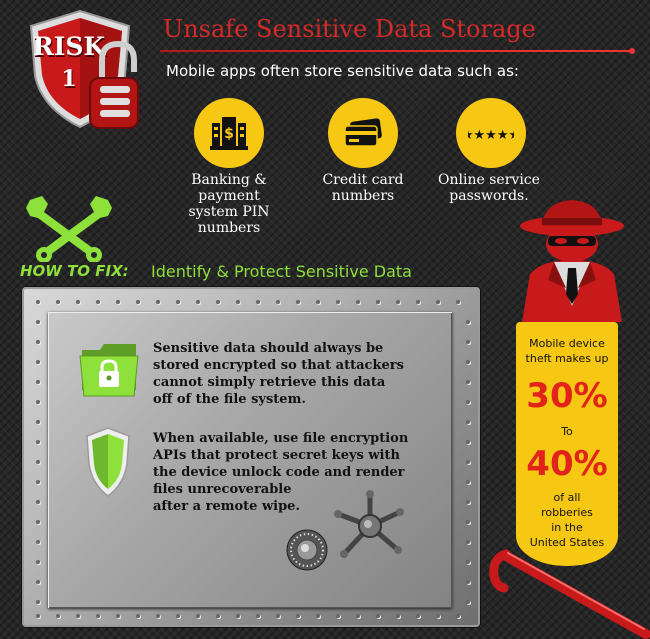 This screenshot has width=650, height=639. What do you see at coordinates (567, 396) in the screenshot?
I see `stat-value-low: 30%` at bounding box center [567, 396].